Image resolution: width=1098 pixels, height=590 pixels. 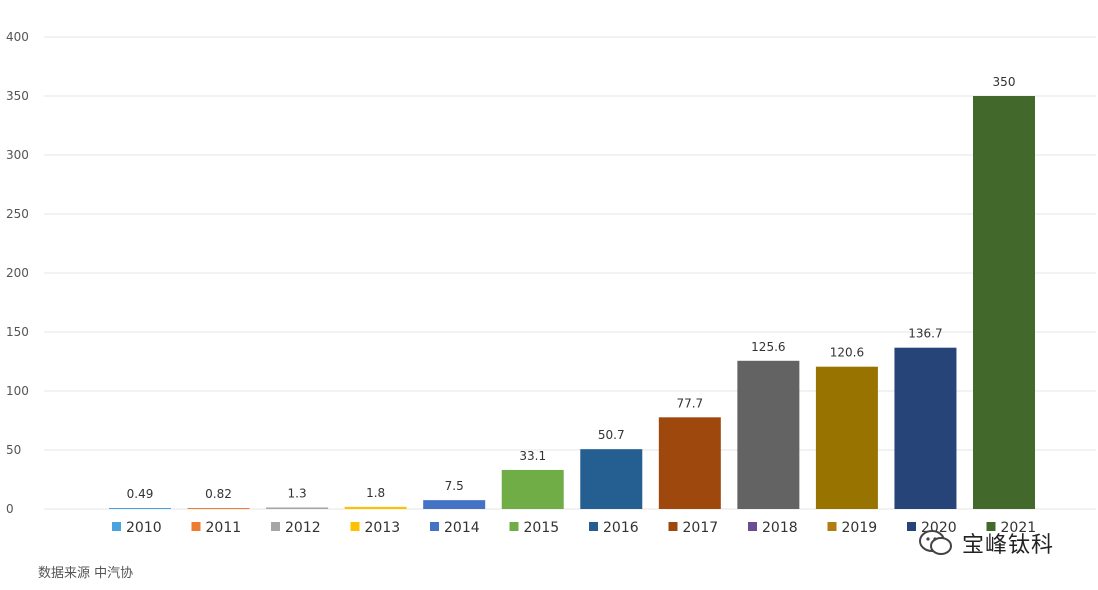 I want to click on y-tick-label: 150, so click(x=17, y=332).